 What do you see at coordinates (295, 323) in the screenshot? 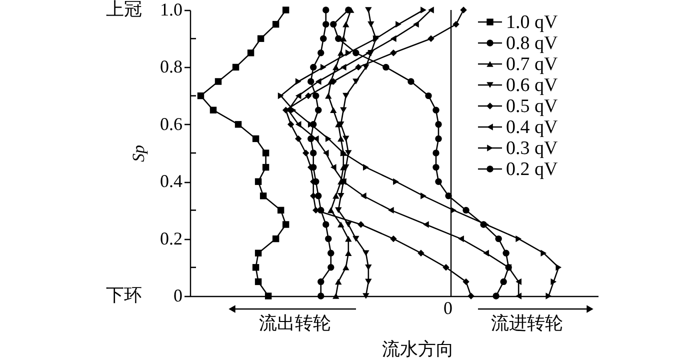
I see `text: 流出转轮` at bounding box center [295, 323].